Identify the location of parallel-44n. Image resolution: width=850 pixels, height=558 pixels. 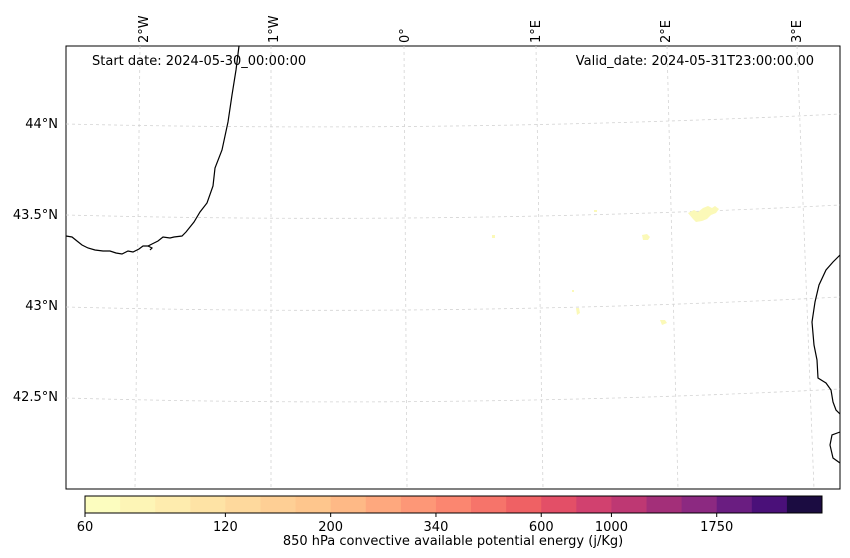
(453, 120).